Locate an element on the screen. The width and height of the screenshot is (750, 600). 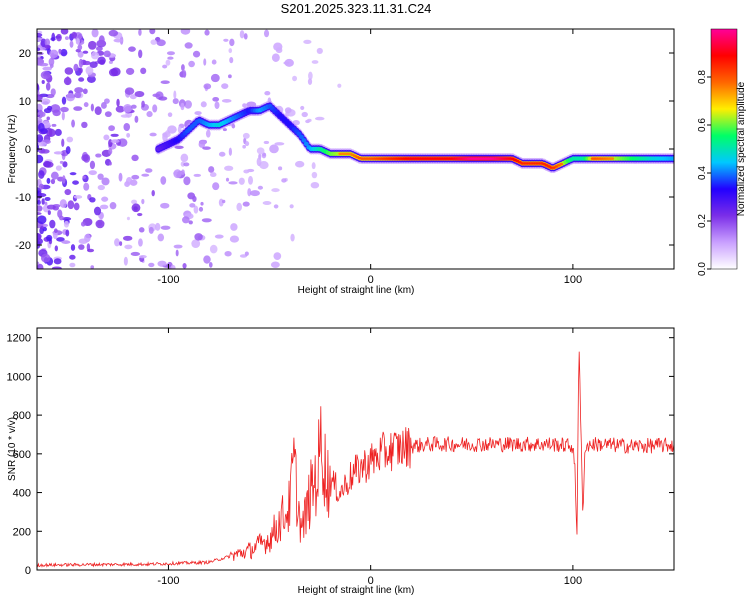
spectrogram-xlabel: Height of straight line (km) is located at coordinates (356, 290).